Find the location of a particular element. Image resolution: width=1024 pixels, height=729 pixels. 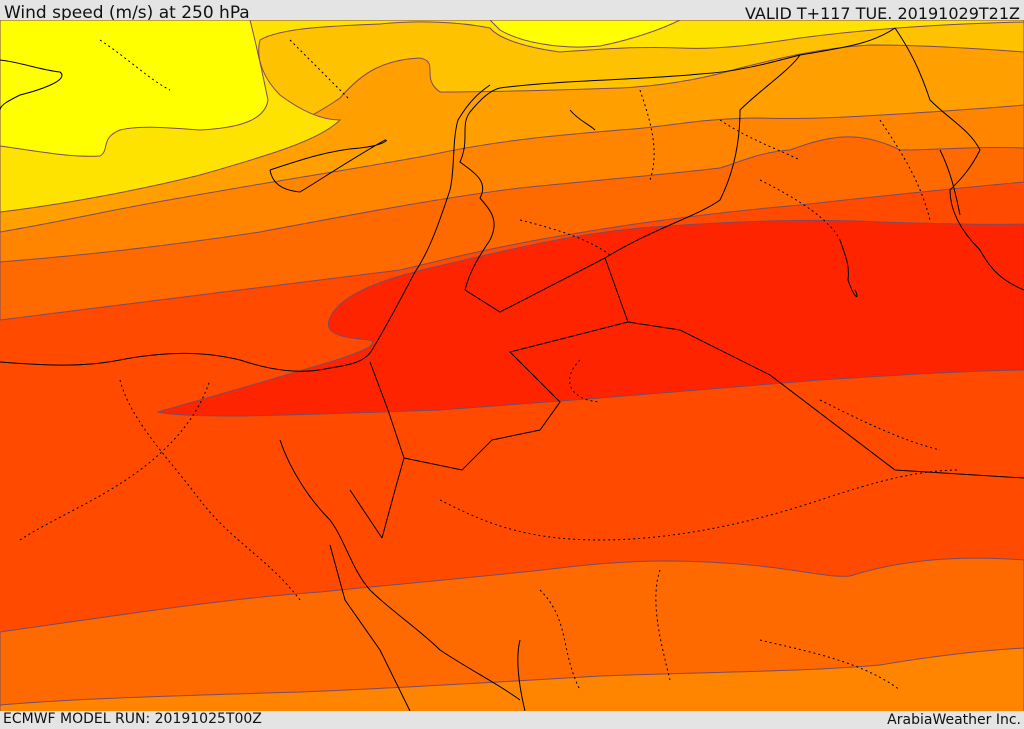

map-title: Wind speed (m/s) at 250 hPa is located at coordinates (127, 13).